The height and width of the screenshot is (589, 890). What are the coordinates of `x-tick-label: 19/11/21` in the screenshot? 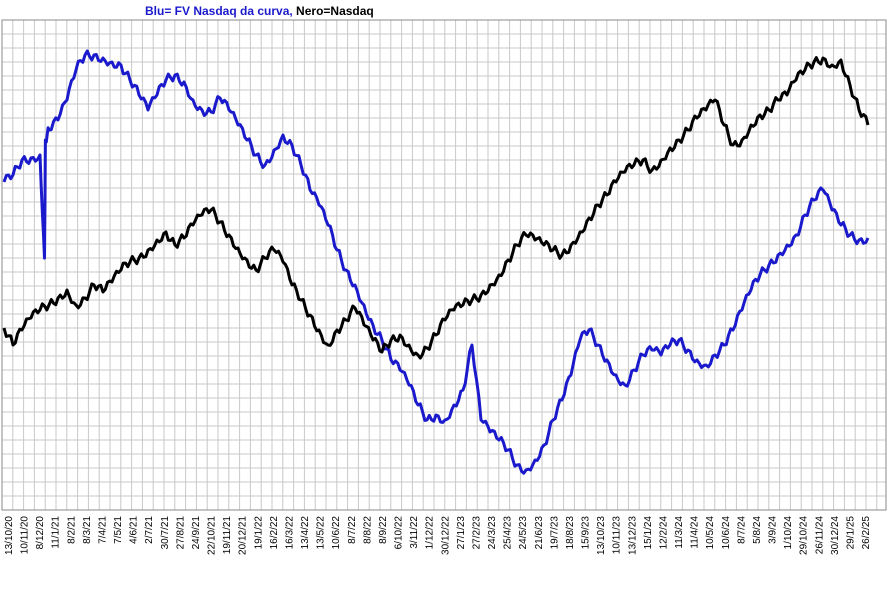 It's located at (227, 535).